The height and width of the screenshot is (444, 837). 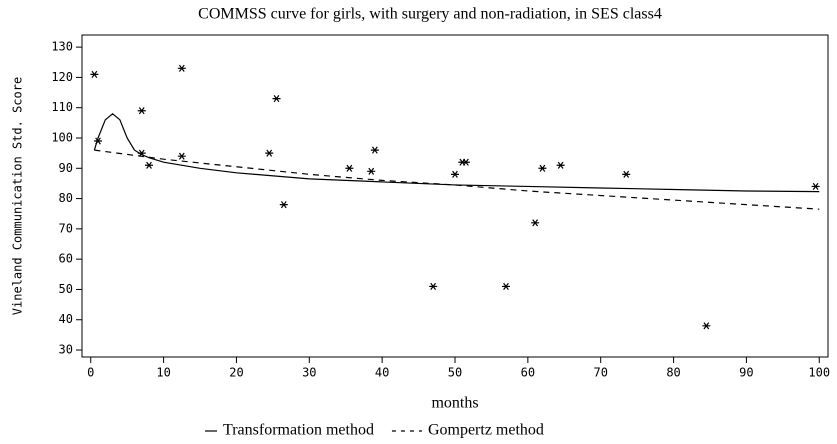 What do you see at coordinates (298, 430) in the screenshot?
I see `legend-label: Transformation method` at bounding box center [298, 430].